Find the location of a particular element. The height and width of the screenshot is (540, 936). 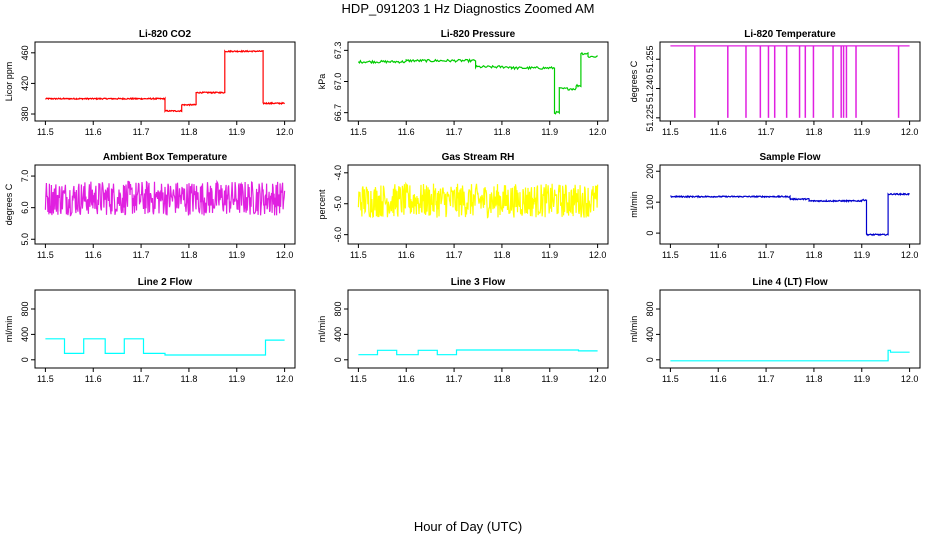

panel-ambient-box-temperature-ytick-label: 7.0 is located at coordinates (25, 176).